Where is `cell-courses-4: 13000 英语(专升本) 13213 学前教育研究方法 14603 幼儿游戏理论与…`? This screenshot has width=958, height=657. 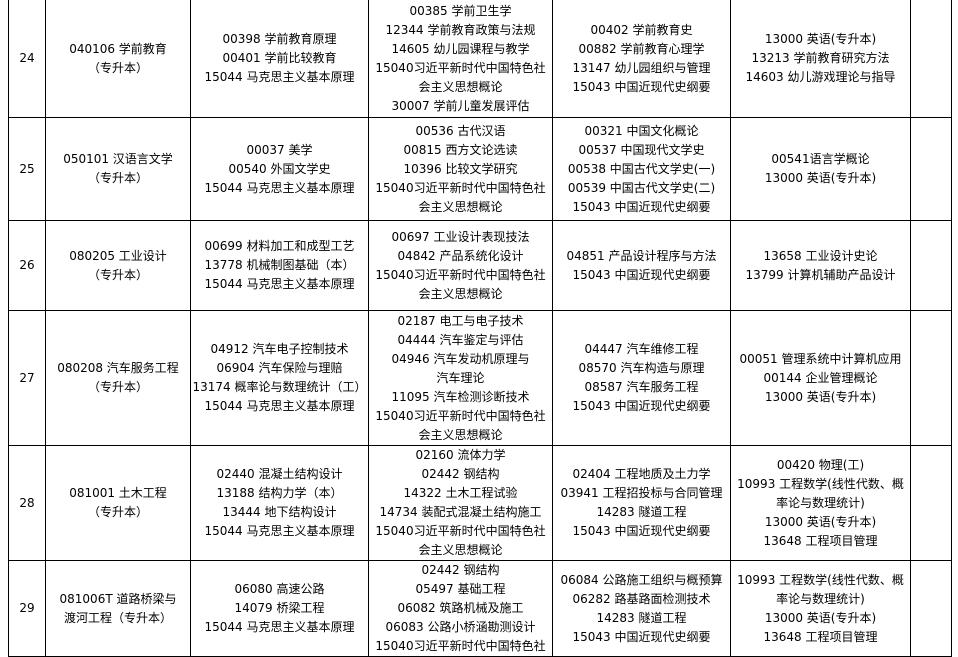
cell-courses-4: 13000 英语(专升本) 13213 学前教育研究方法 14603 幼儿游戏理论与… is located at coordinates (820, 59).